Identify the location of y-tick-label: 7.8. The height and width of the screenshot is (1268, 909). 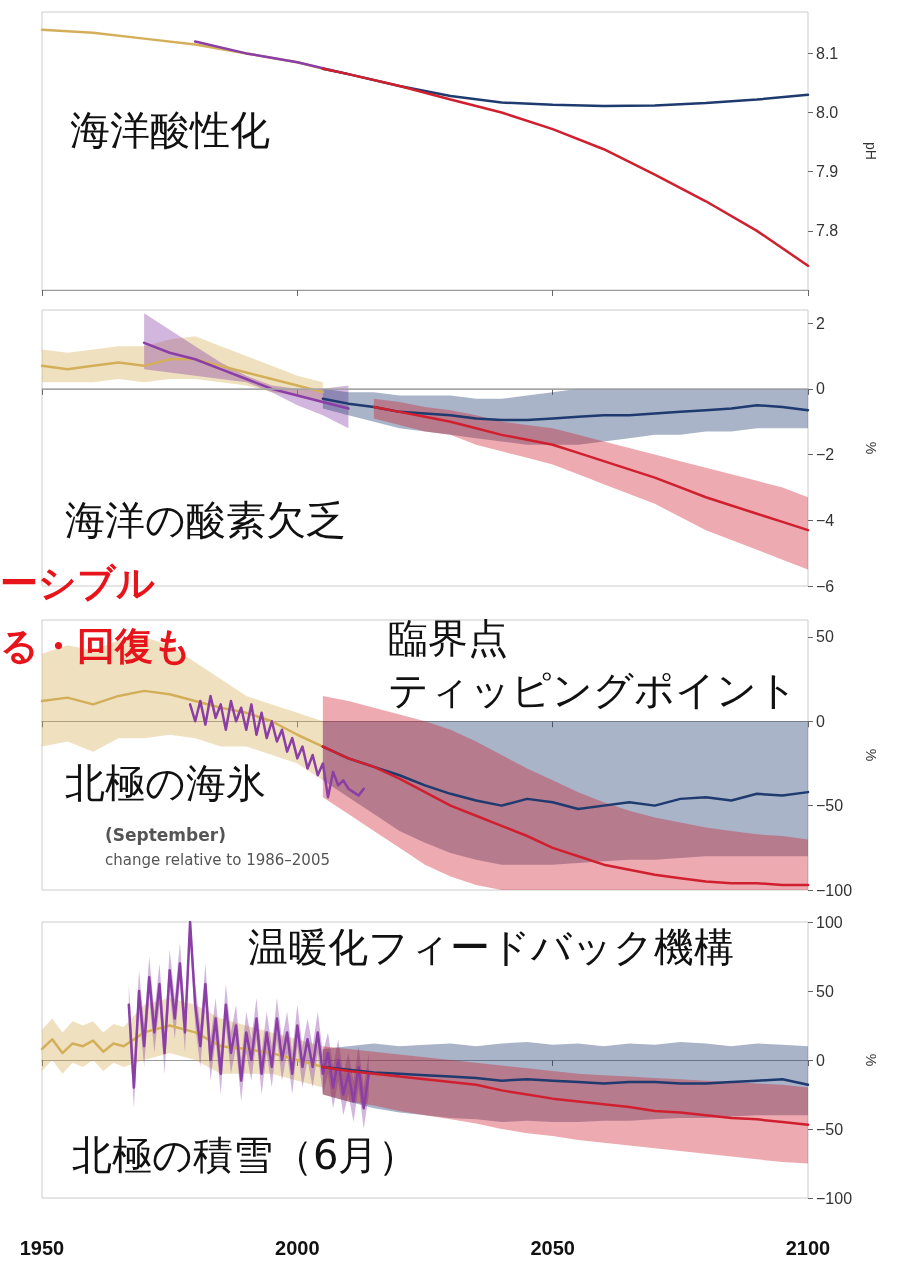
(827, 231).